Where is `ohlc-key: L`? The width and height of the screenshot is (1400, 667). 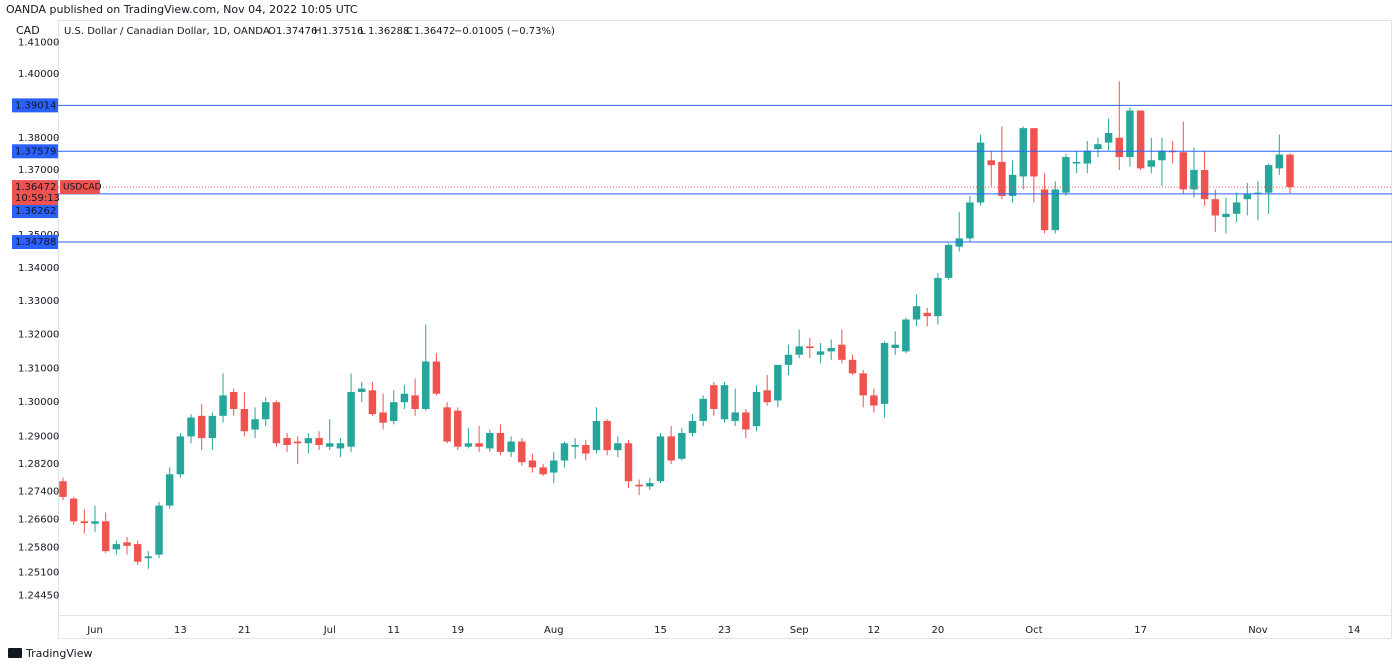
ohlc-key: L is located at coordinates (363, 31).